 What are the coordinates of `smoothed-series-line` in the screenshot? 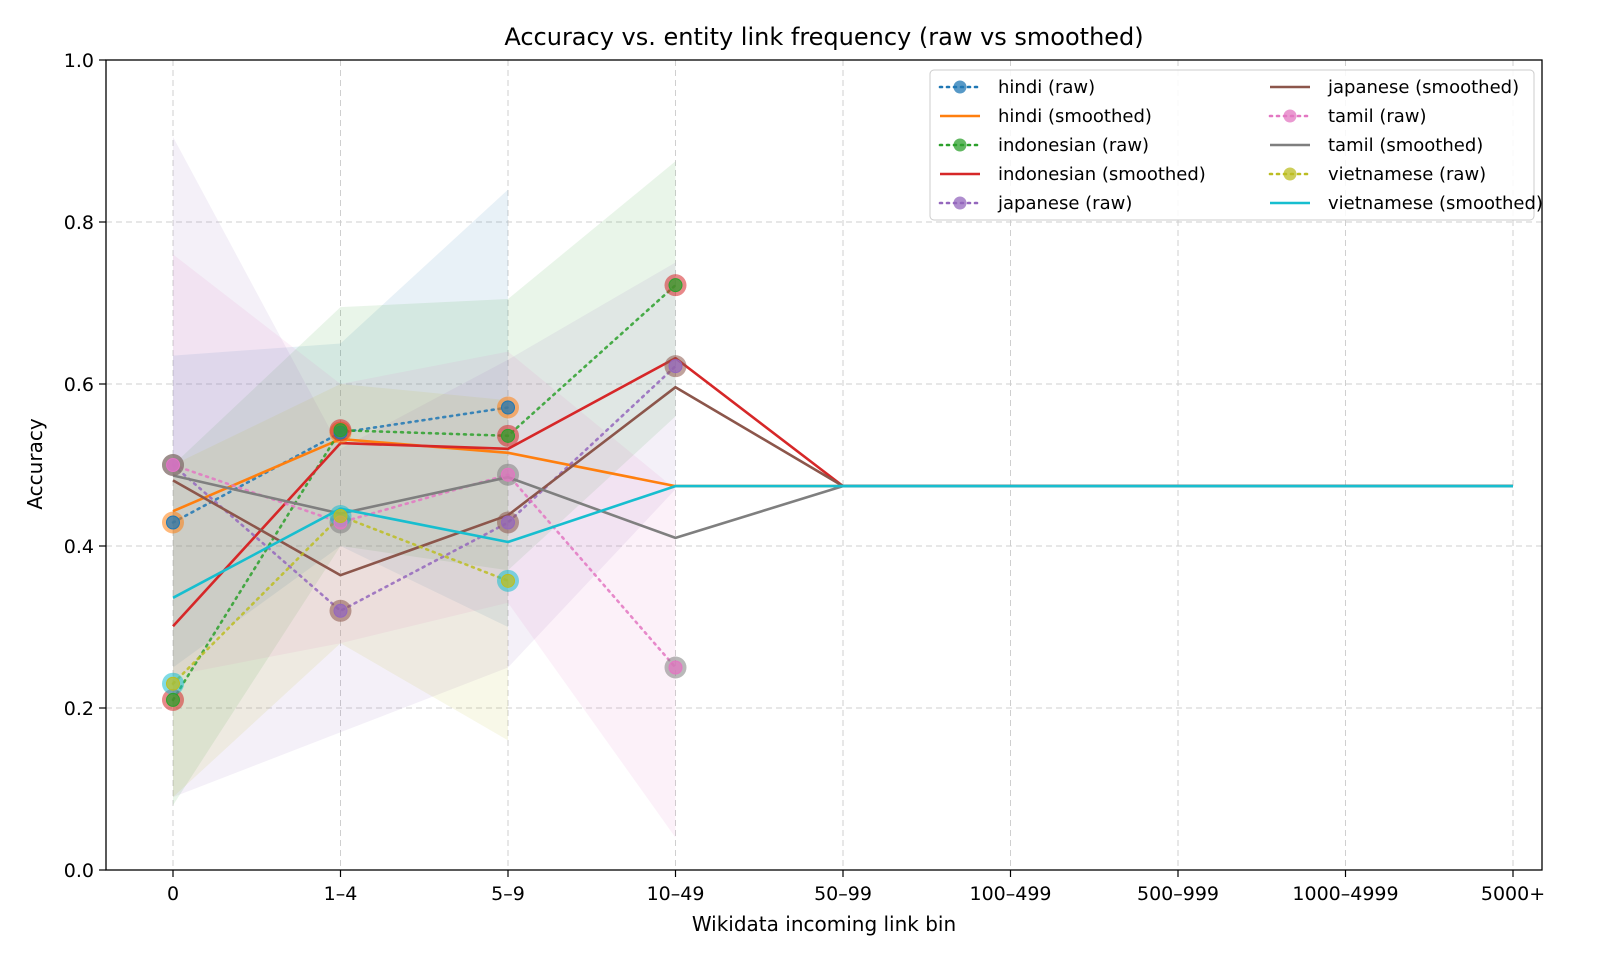 It's located at (842, 541).